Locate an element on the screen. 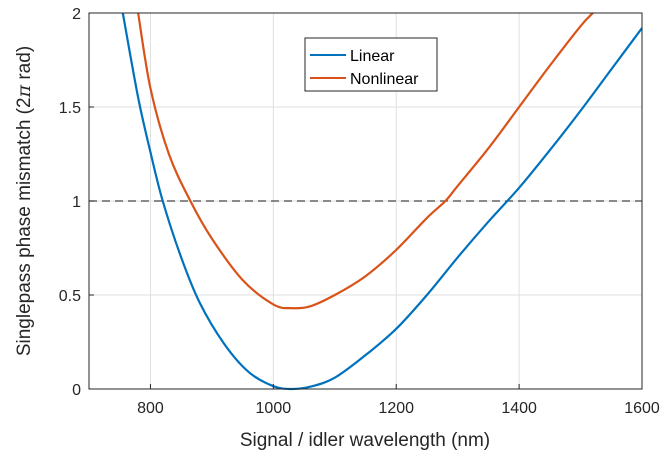 This screenshot has width=669, height=460. x-tick-label-0: 800 is located at coordinates (150, 408).